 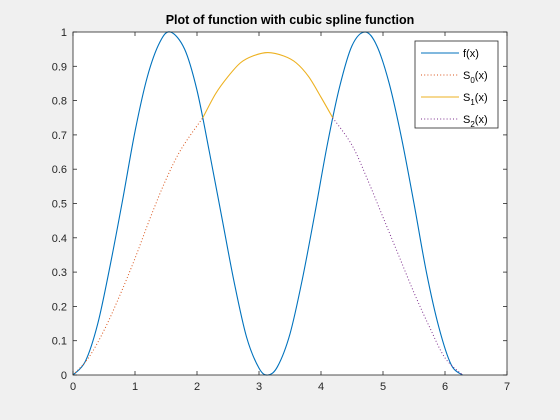 I want to click on x-tick-label: 4, so click(x=321, y=387).